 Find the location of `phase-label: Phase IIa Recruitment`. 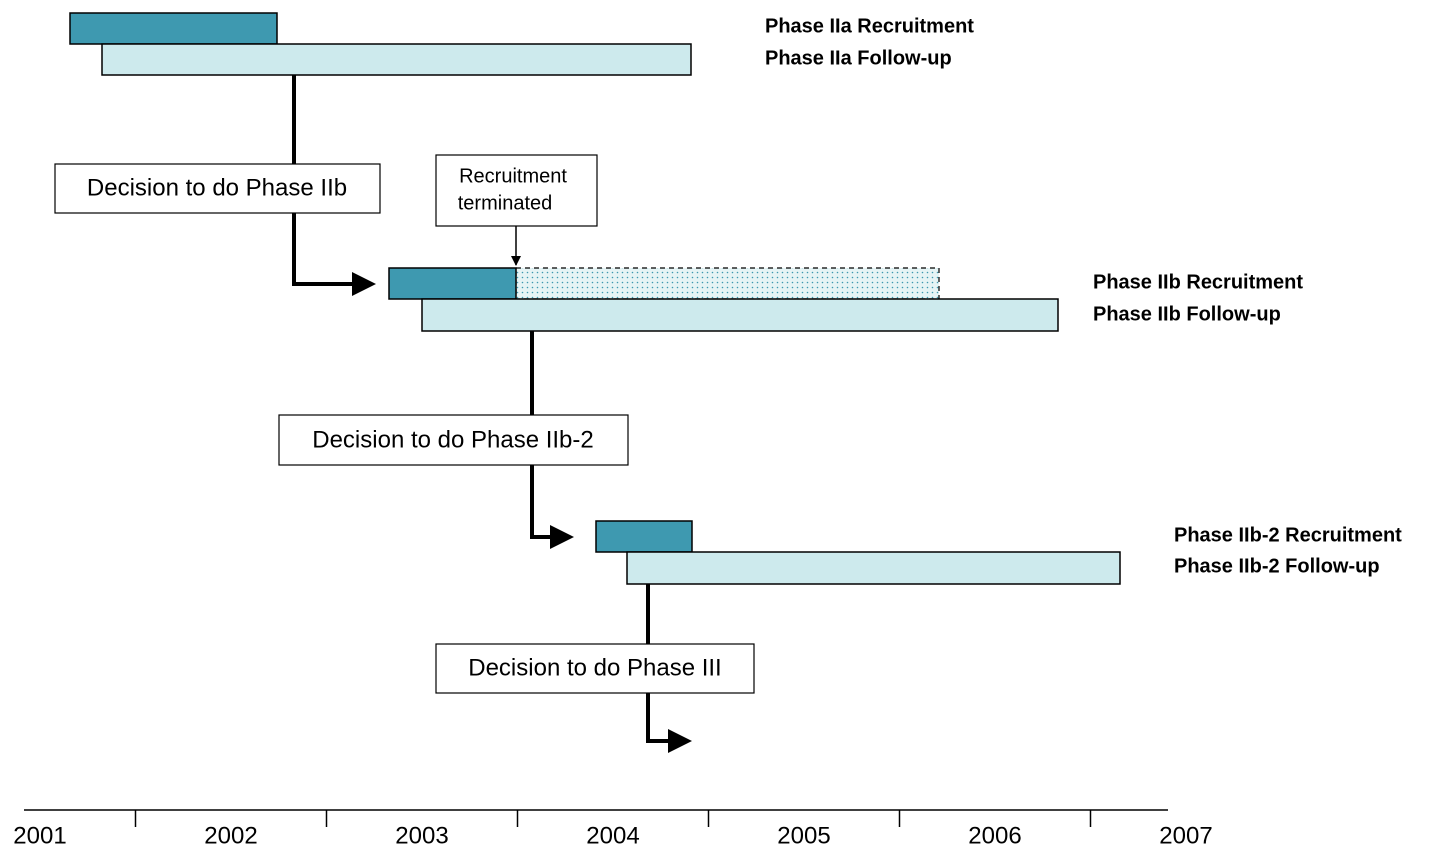

phase-label: Phase IIa Recruitment is located at coordinates (869, 26).